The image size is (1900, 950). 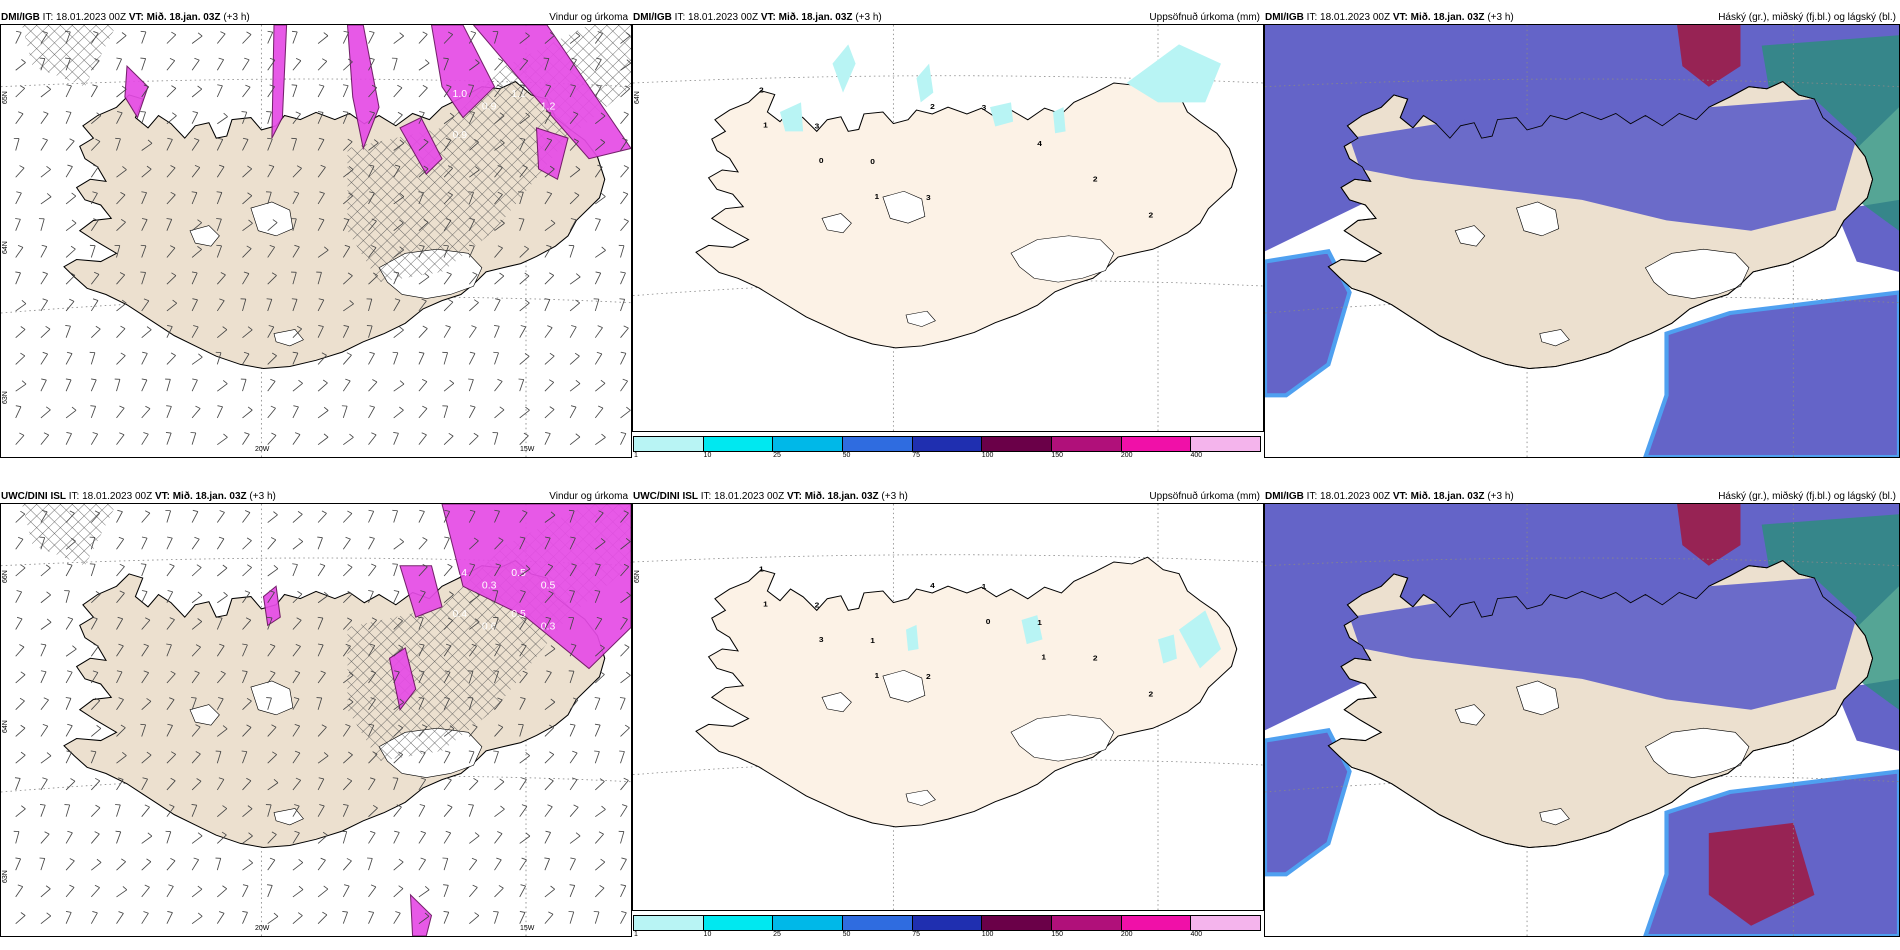 What do you see at coordinates (548, 627) in the screenshot?
I see `precip-value: 0.3` at bounding box center [548, 627].